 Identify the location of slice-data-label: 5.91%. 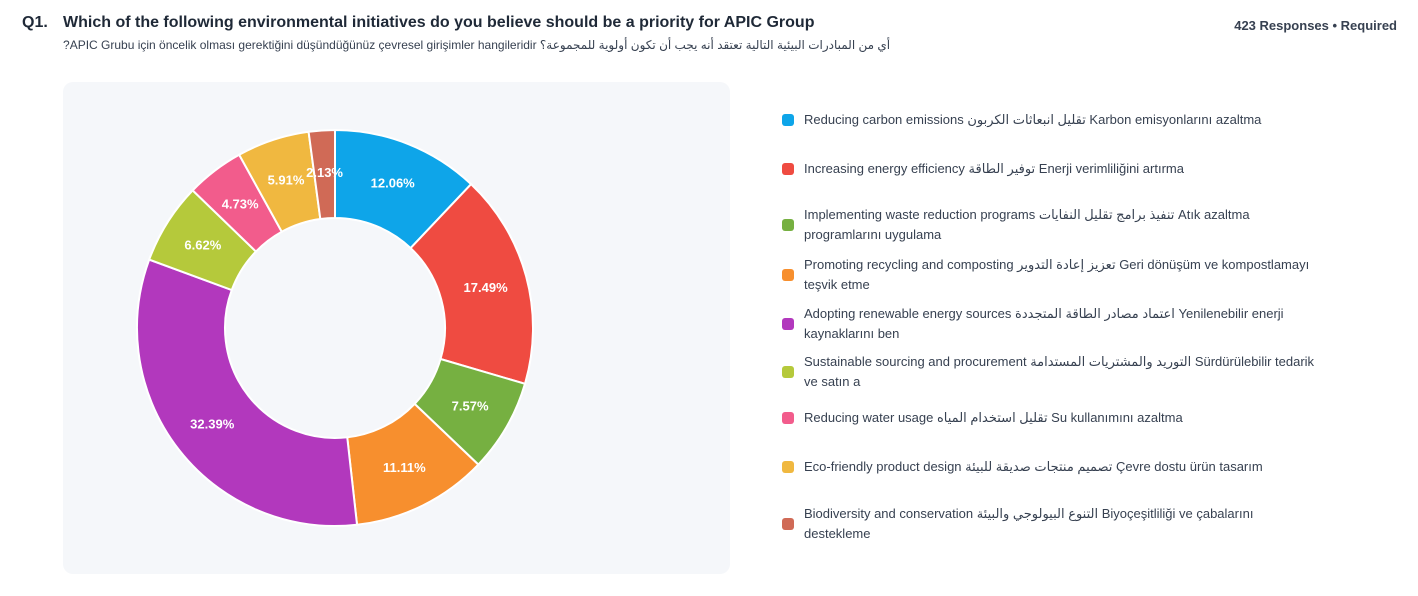
(286, 179).